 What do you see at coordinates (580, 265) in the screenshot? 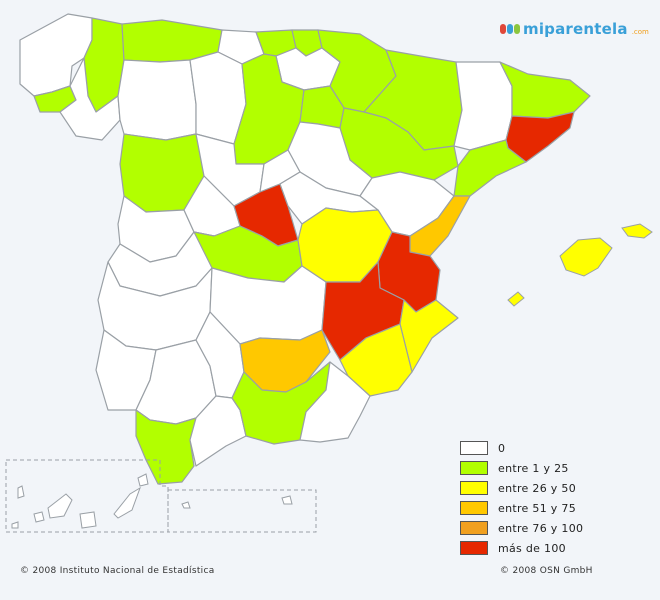
I see `province-baleares` at bounding box center [580, 265].